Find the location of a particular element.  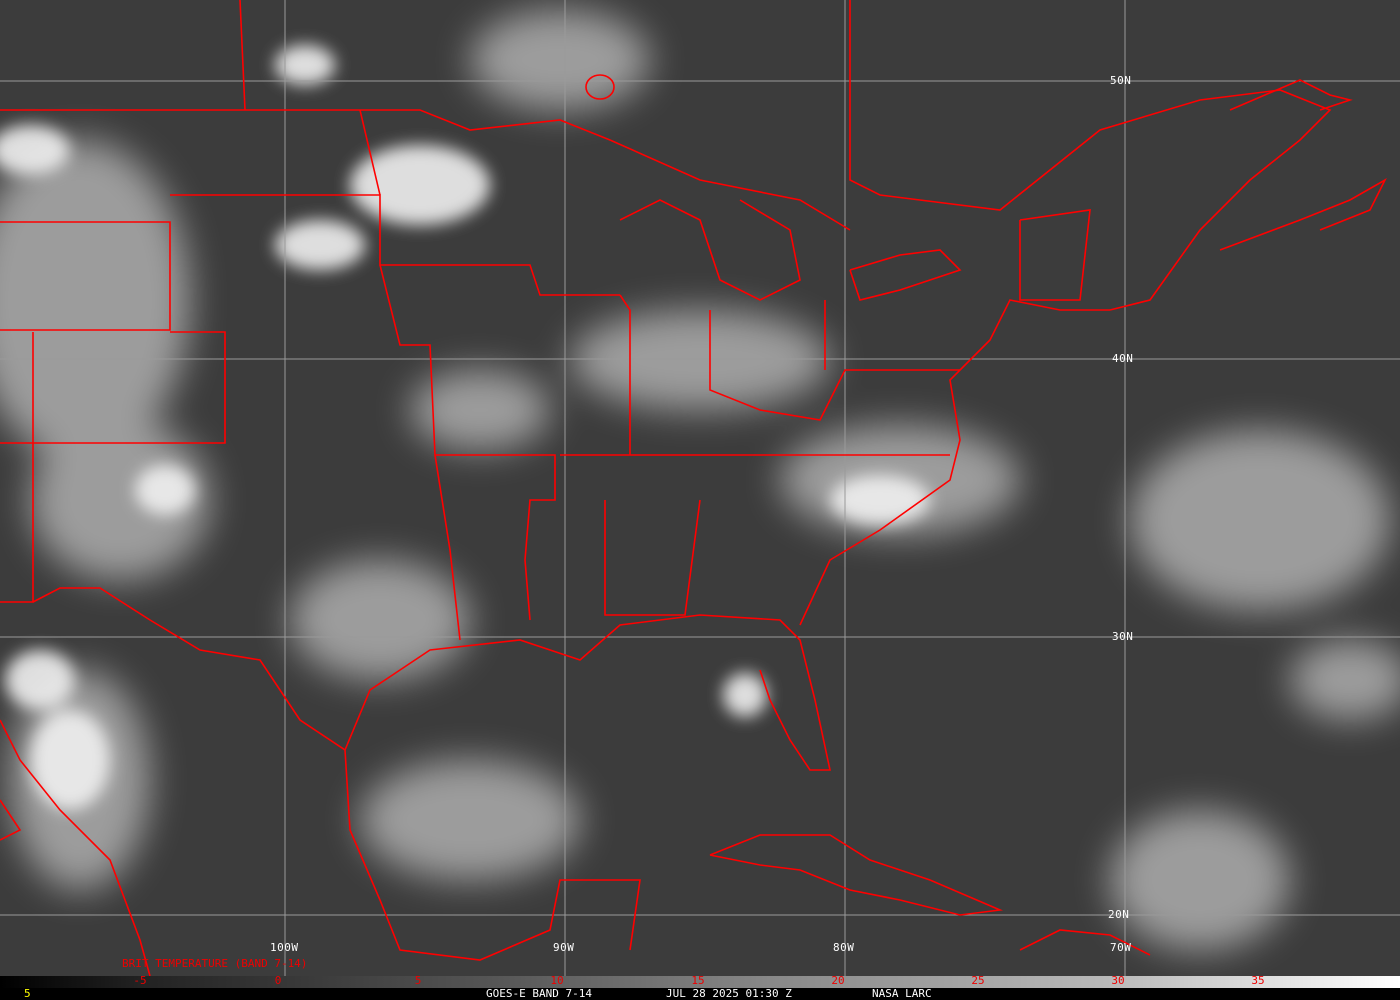

product-label: BRIT TEMPERATURE (BAND 7-14) is located at coordinates (215, 963).